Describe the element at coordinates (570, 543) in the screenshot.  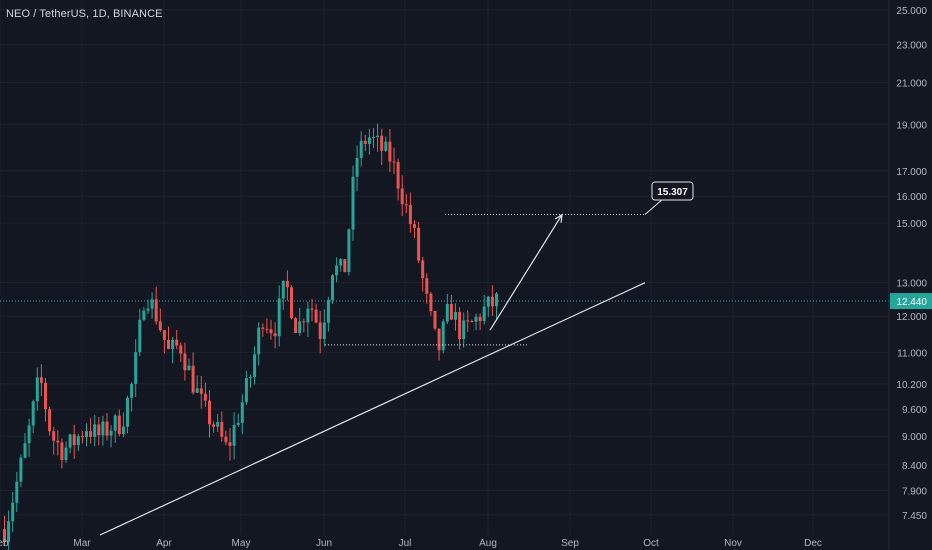
I see `time-tick-label: Sep` at that location.